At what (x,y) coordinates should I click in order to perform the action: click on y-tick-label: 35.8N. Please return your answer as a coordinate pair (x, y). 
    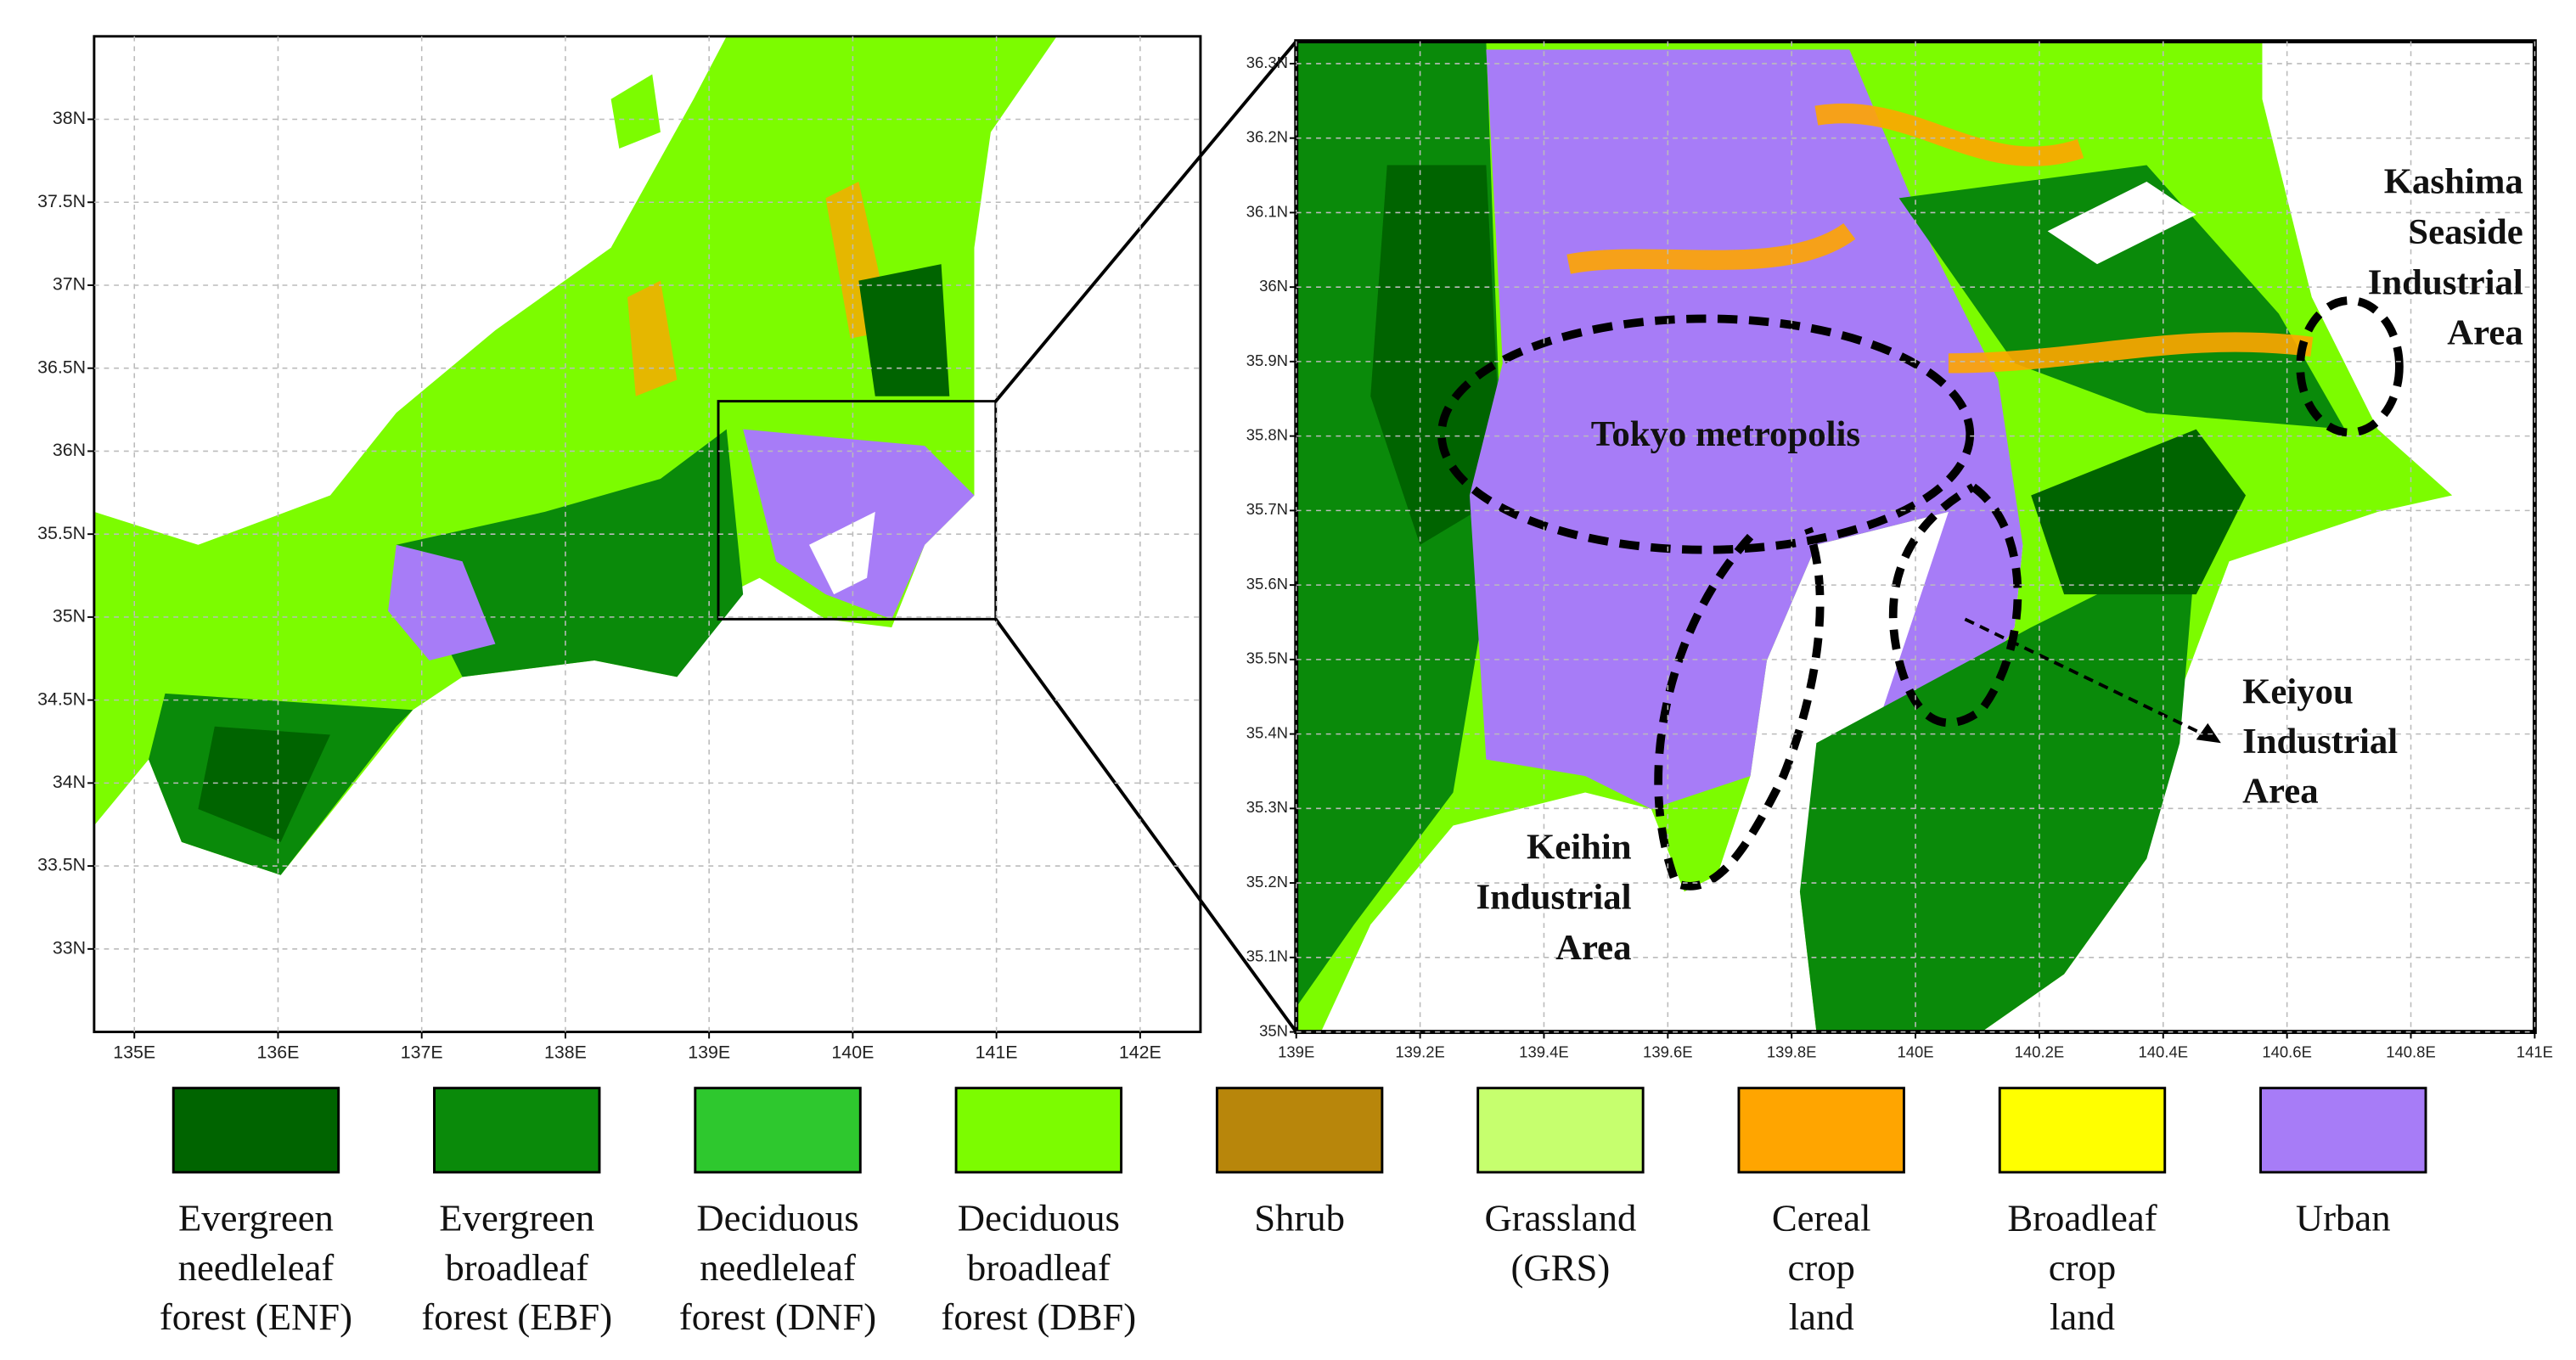
    Looking at the image, I should click on (1267, 435).